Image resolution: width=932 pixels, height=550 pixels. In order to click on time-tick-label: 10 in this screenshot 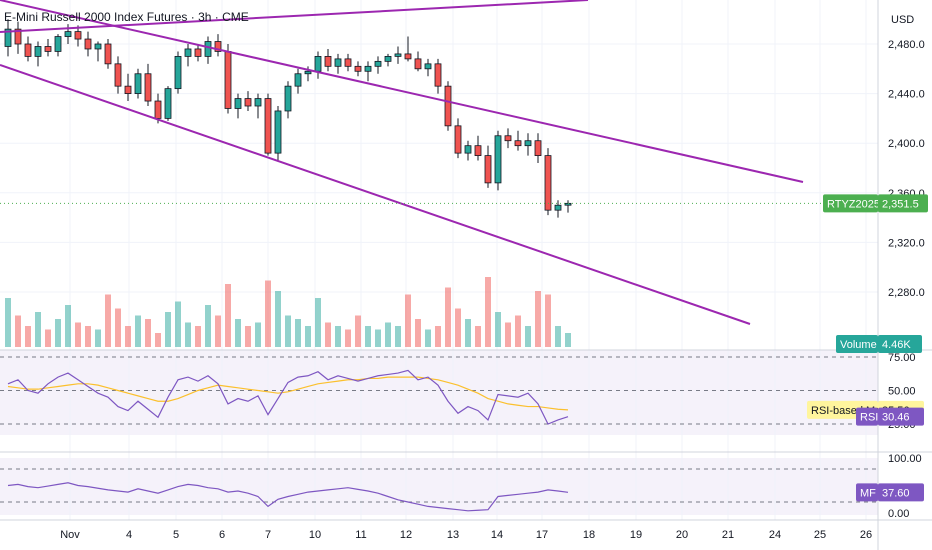, I will do `click(315, 535)`.